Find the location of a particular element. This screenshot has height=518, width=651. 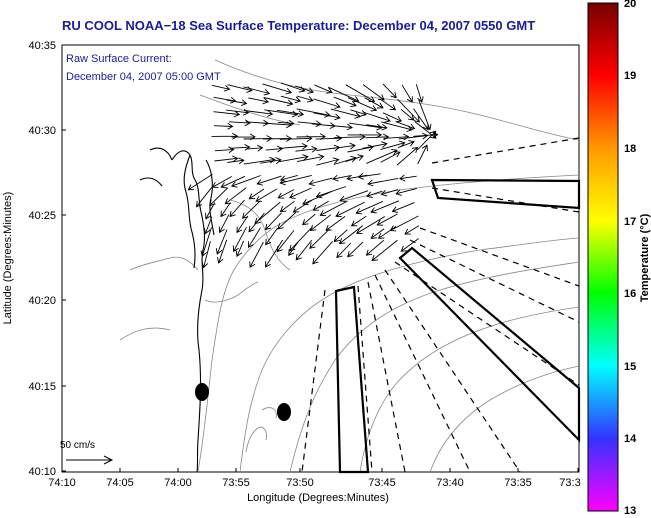

y-tick-label: 40:35 is located at coordinates (42, 46).